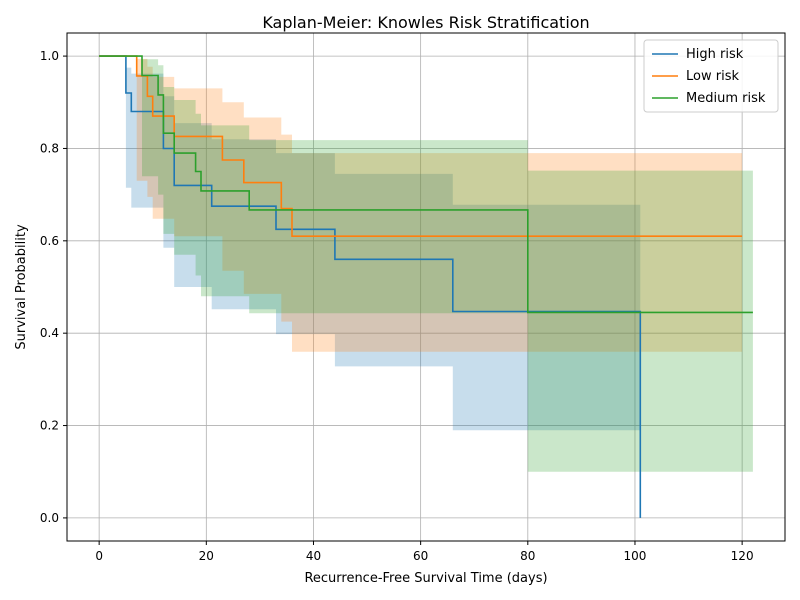 This screenshot has width=800, height=600. Describe the element at coordinates (635, 556) in the screenshot. I see `x-tick-label: 100` at that location.